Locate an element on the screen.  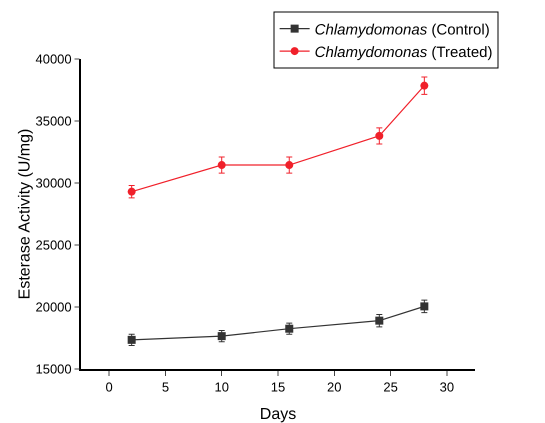
x-tick-label: 0 is located at coordinates (109, 386).